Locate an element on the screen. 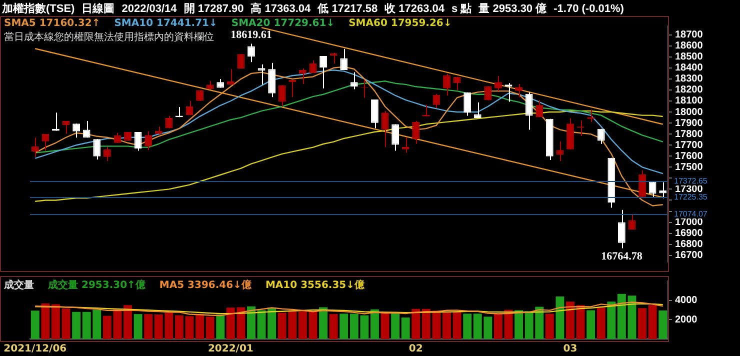 This screenshot has height=356, width=740. chart-title: 加權指數(TSE) is located at coordinates (38, 9).